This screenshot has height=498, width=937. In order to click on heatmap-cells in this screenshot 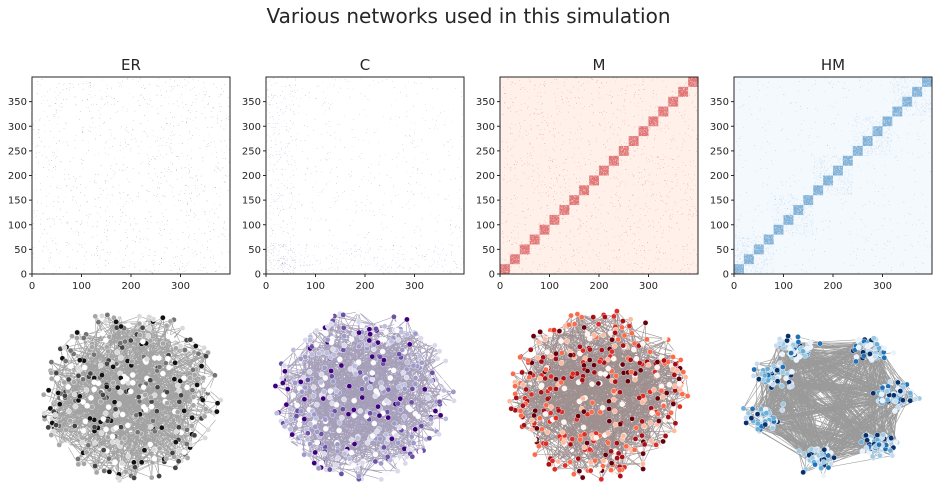, I will do `click(365, 175)`.